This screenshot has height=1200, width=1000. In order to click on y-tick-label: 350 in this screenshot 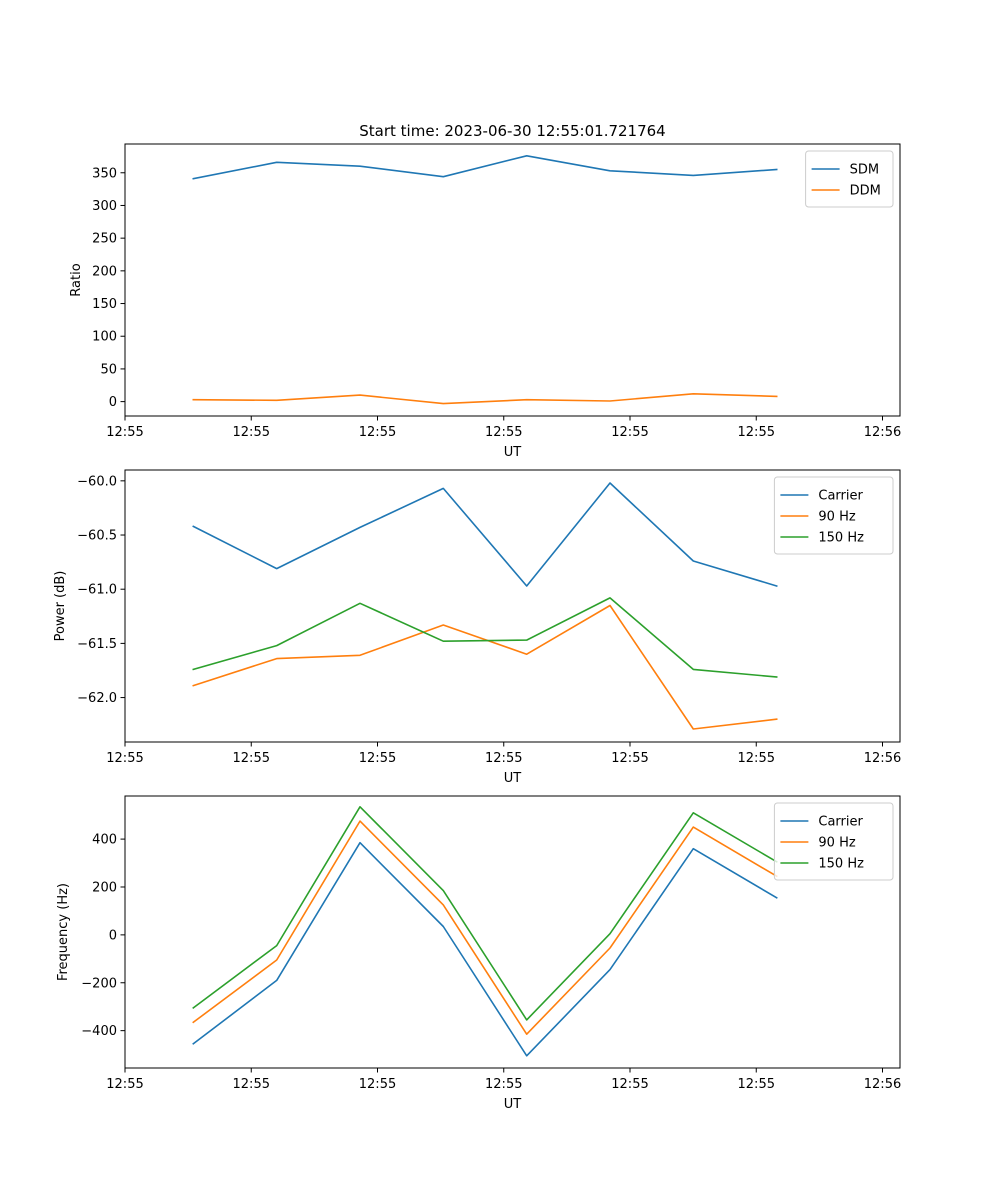, I will do `click(104, 173)`.